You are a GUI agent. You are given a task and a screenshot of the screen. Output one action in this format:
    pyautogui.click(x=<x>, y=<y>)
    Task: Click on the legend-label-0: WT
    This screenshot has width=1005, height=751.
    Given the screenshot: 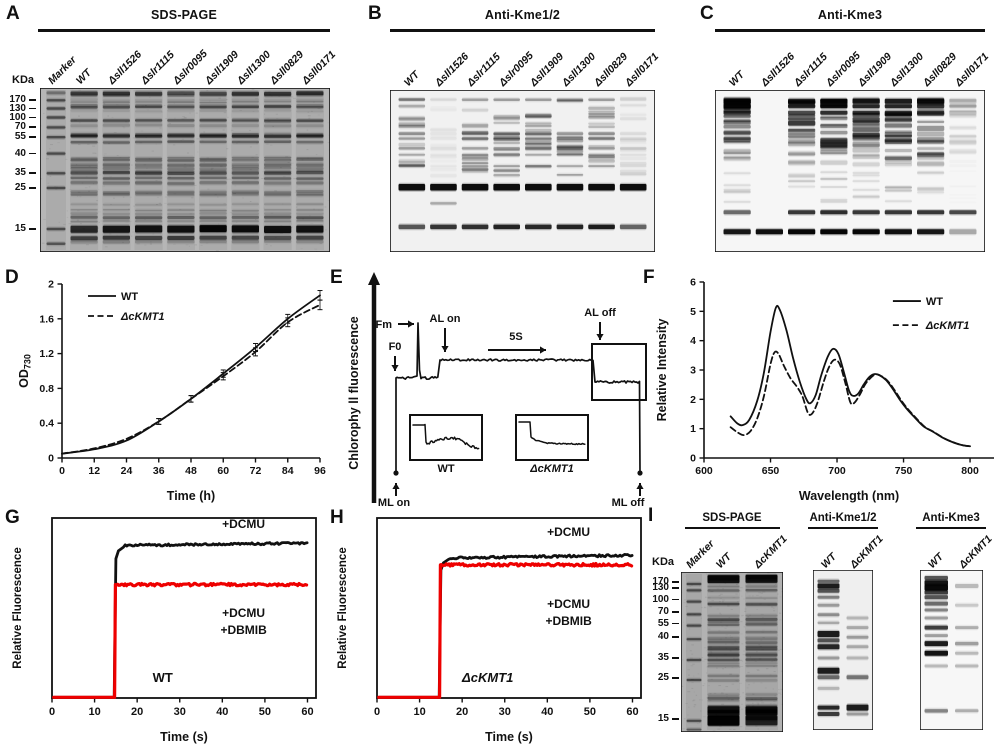 What is the action you would take?
    pyautogui.click(x=934, y=302)
    